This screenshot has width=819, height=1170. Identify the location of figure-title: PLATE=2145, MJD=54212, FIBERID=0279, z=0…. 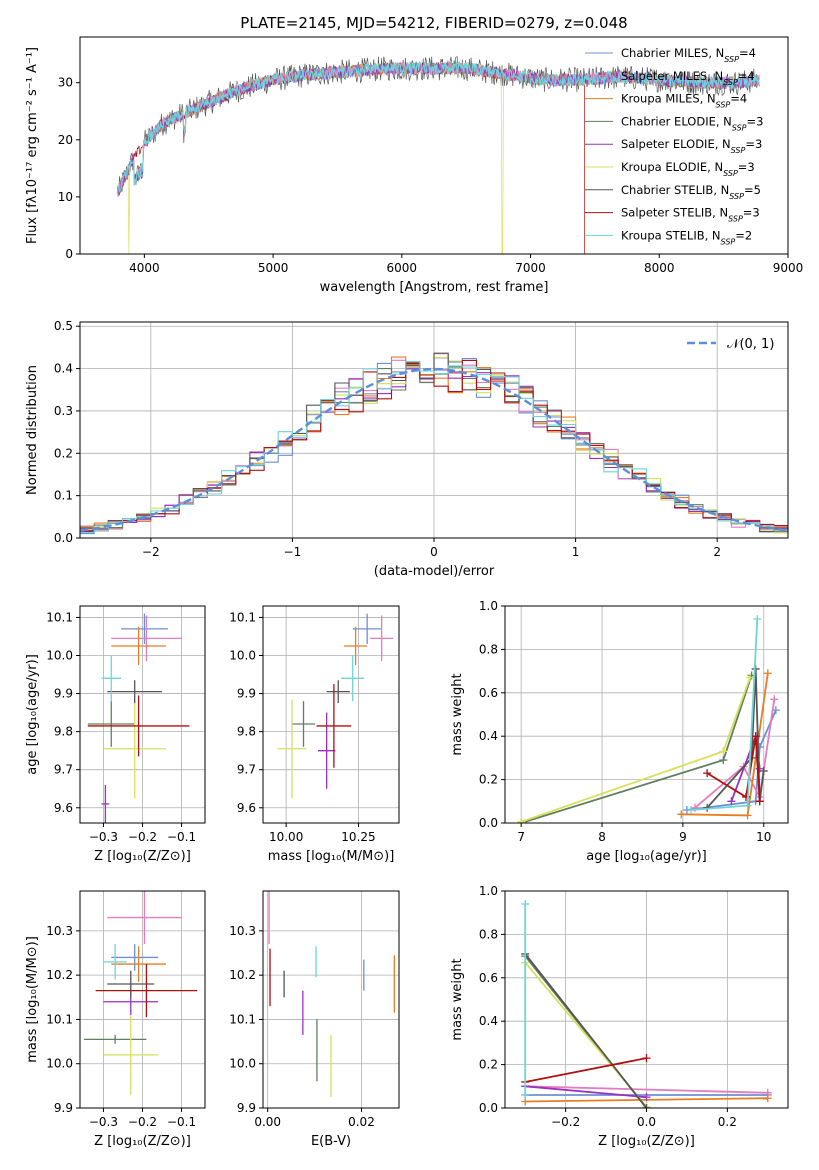
(433, 23).